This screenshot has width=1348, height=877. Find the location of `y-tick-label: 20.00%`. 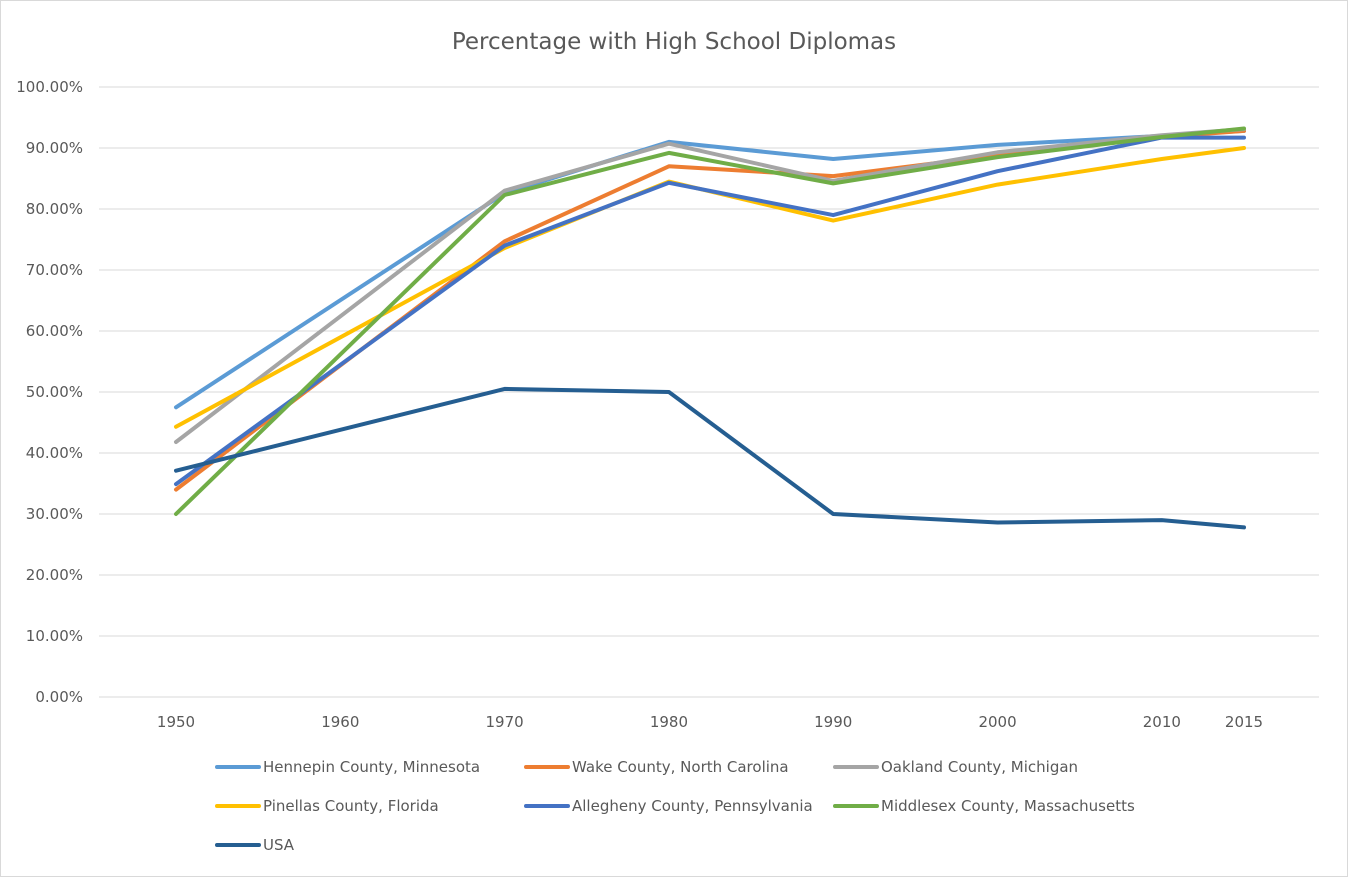

y-tick-label: 20.00% is located at coordinates (54, 575).